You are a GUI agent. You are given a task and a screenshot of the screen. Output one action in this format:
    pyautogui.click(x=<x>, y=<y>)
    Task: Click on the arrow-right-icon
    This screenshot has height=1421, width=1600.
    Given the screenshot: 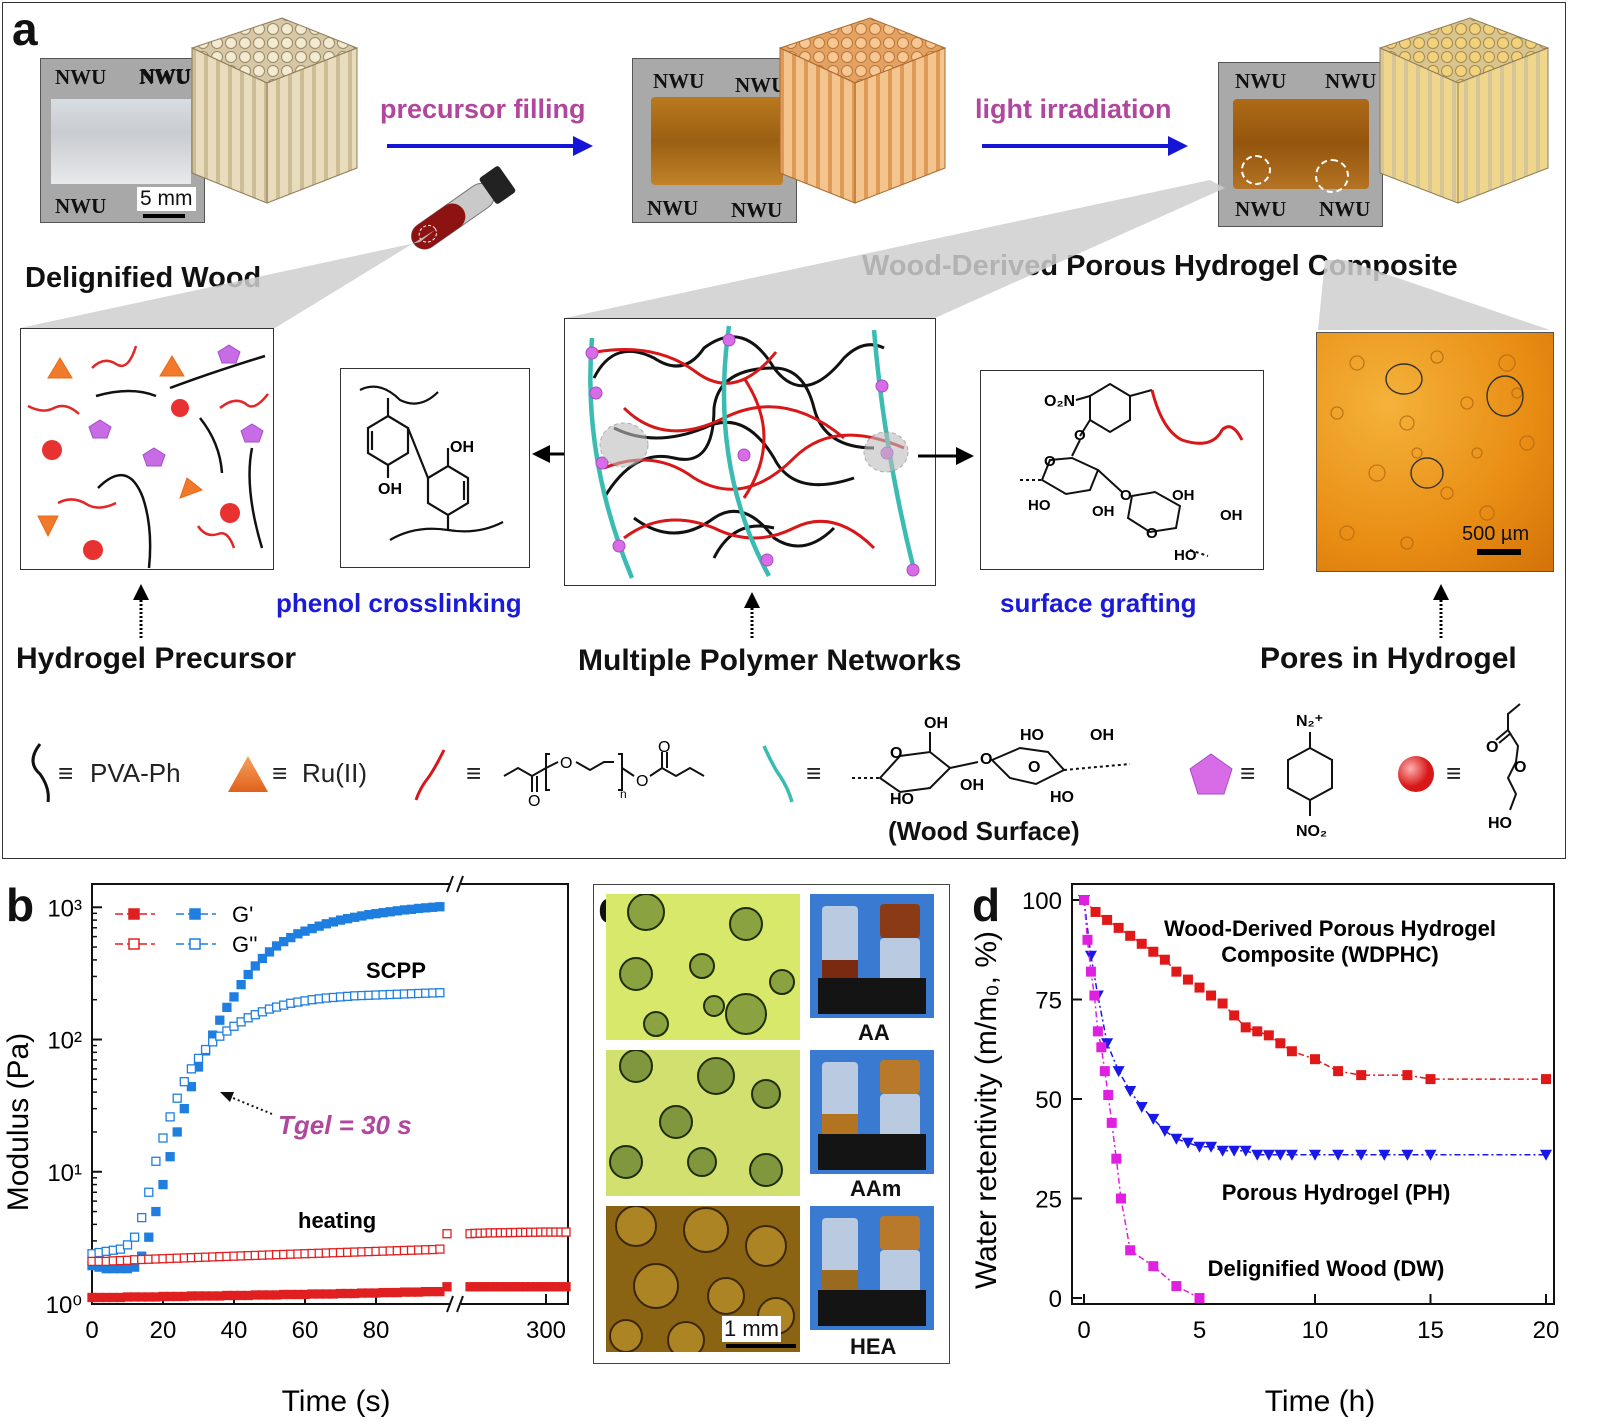 What is the action you would take?
    pyautogui.click(x=1085, y=146)
    